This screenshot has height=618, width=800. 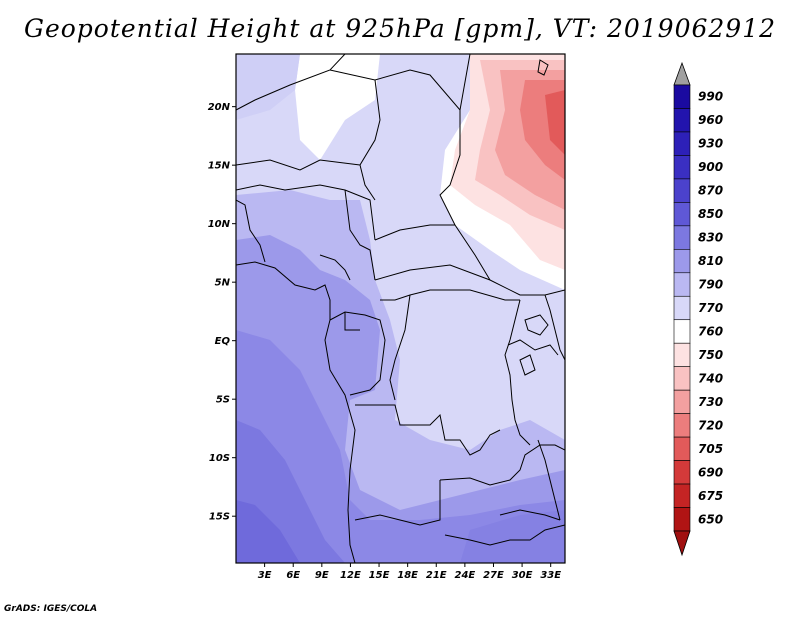 I want to click on lon-tick-label: 15E, so click(x=379, y=575).